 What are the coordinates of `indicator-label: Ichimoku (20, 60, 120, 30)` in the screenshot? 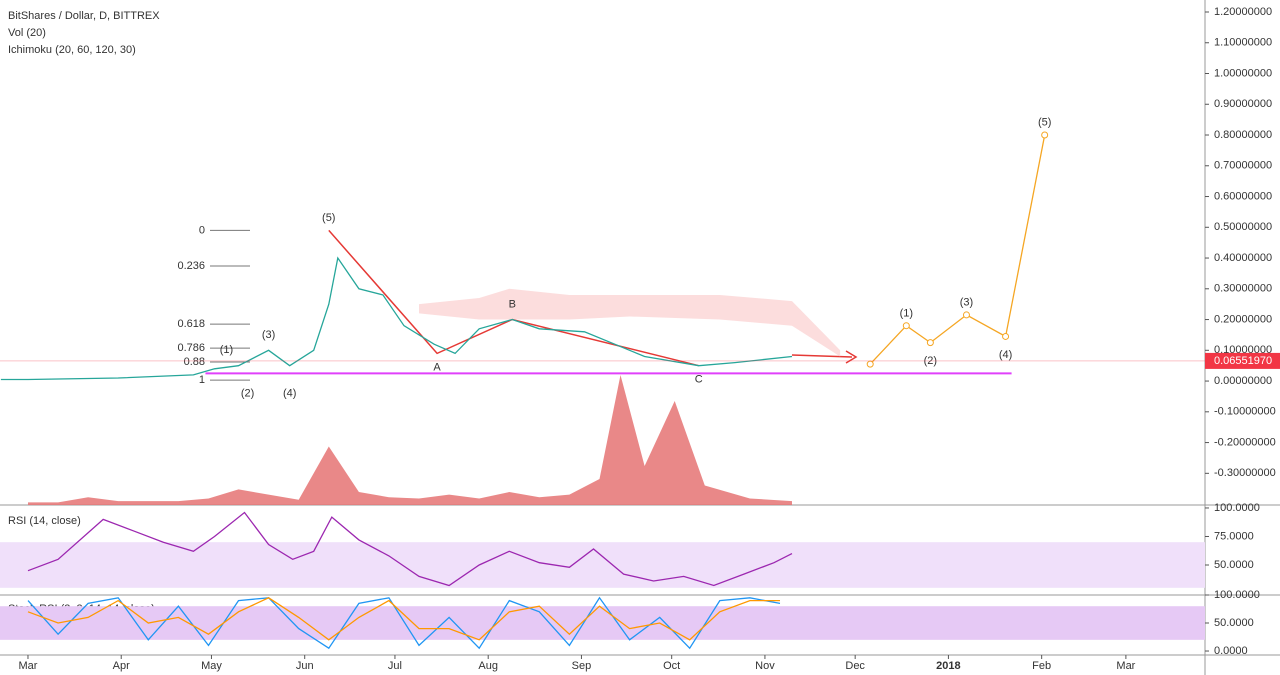 It's located at (72, 50).